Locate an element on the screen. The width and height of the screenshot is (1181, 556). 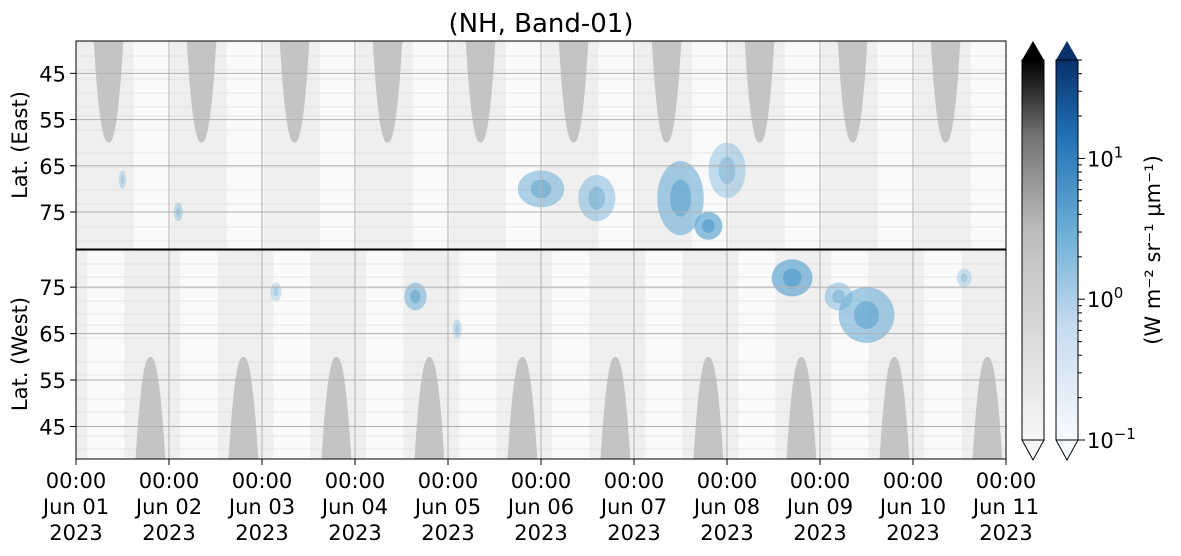
x-tick-date: Jun 01 is located at coordinates (75, 507).